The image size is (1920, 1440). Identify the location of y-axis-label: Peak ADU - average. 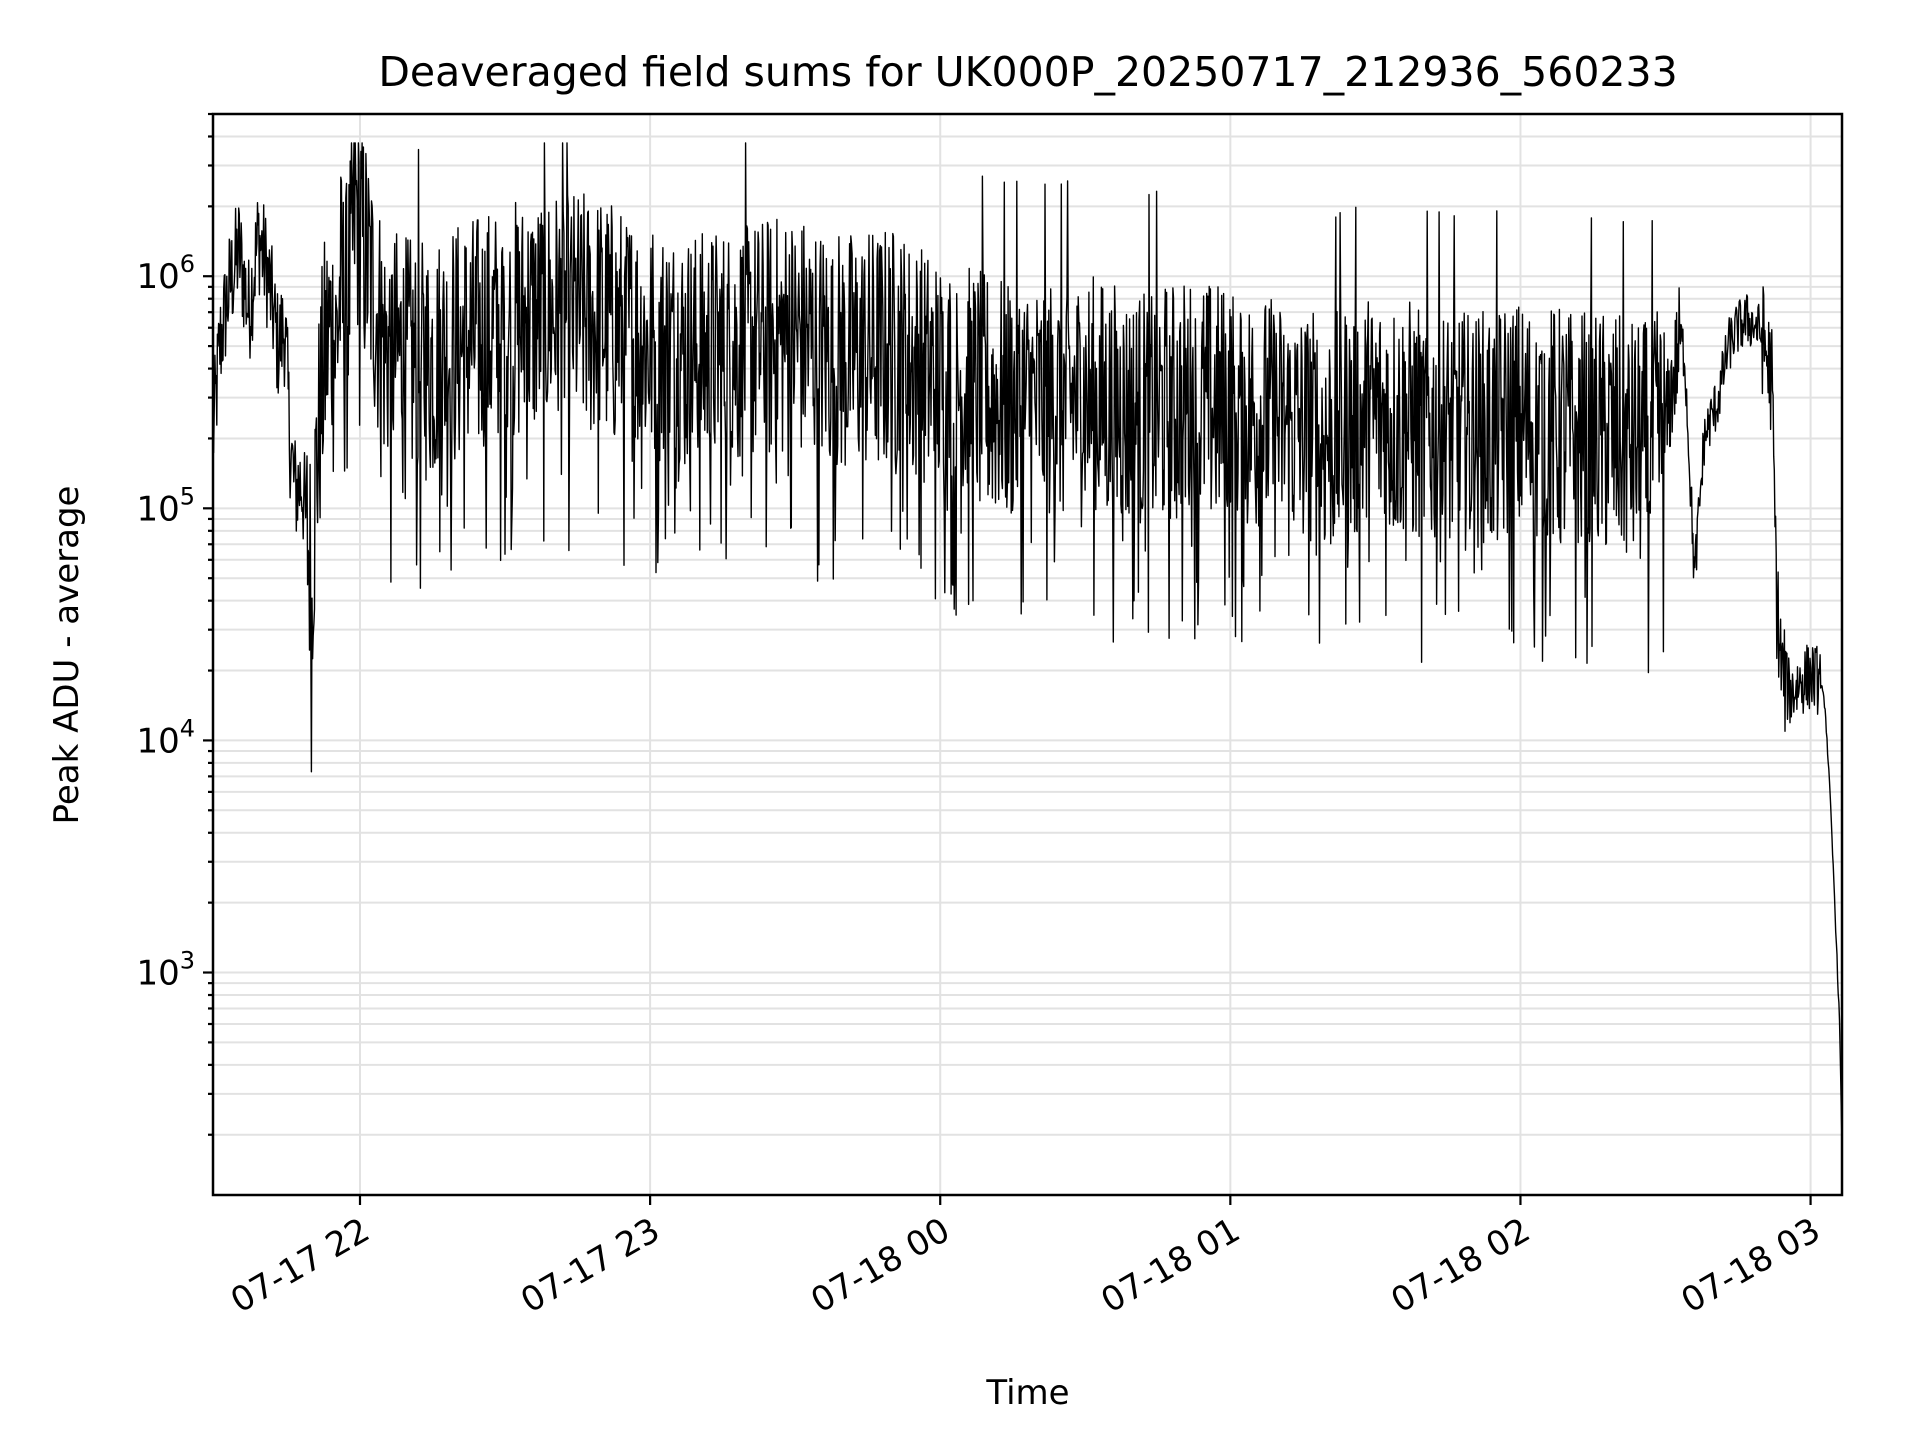
(67, 655).